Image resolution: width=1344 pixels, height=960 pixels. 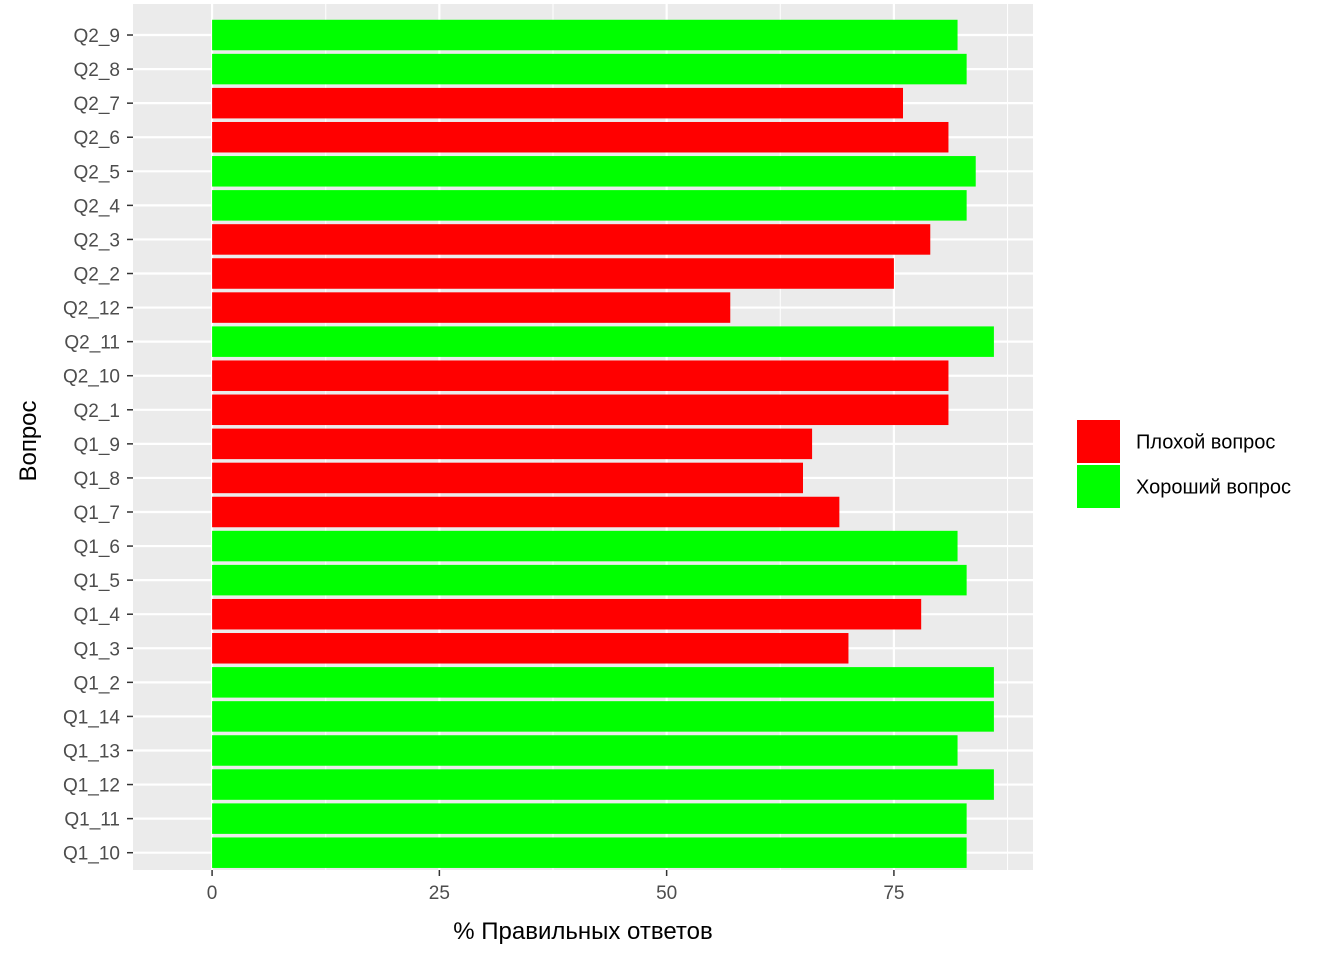 What do you see at coordinates (91, 786) in the screenshot?
I see `y-tick-label: Q1_12` at bounding box center [91, 786].